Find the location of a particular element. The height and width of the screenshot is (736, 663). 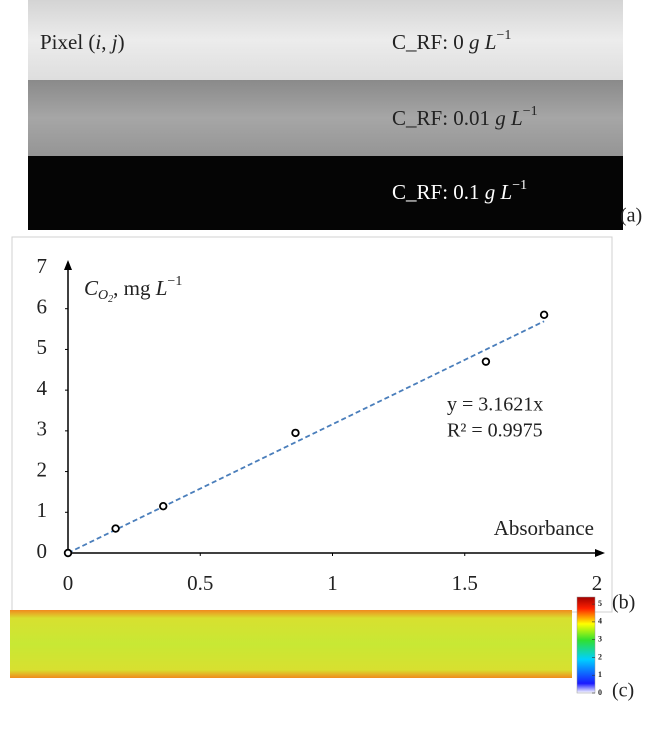

colorbar-tick-label: 5 is located at coordinates (600, 603).